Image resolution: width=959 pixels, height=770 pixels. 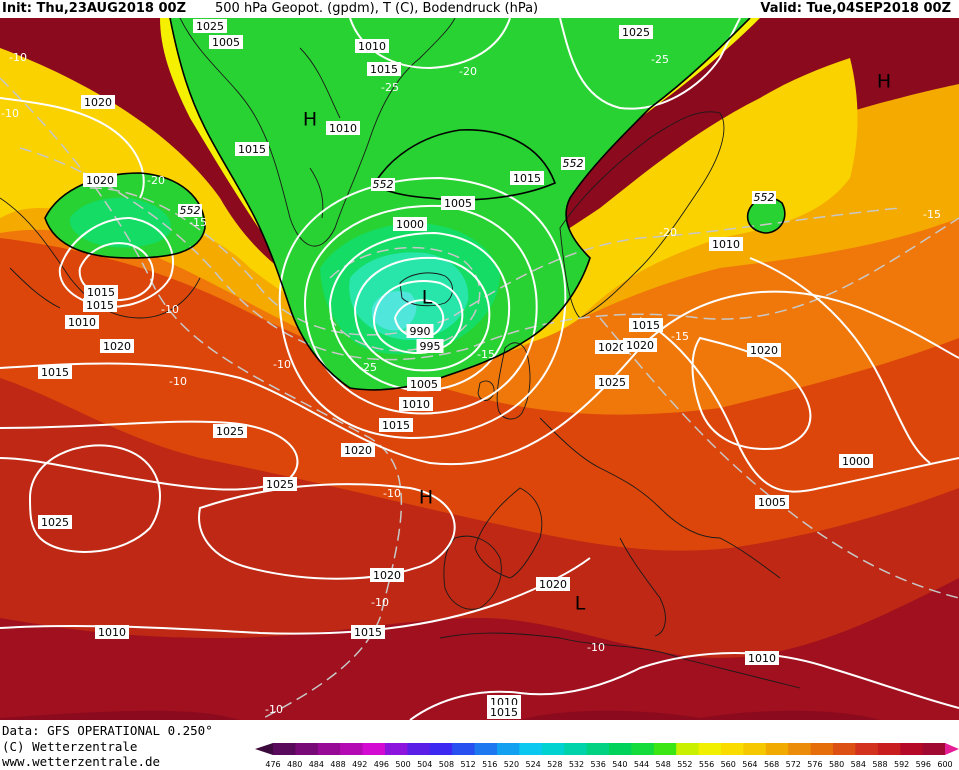 I want to click on low-pressure-center: L, so click(x=427, y=298).